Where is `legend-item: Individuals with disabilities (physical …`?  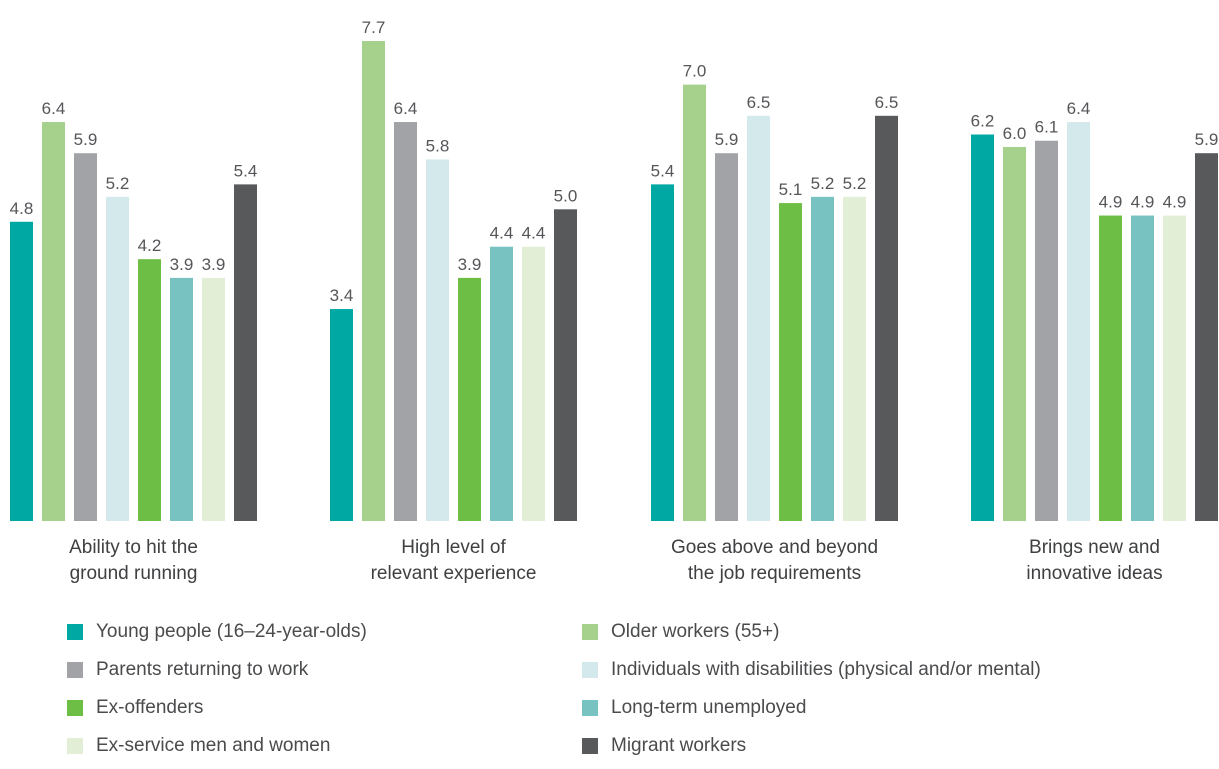
legend-item: Individuals with disabilities (physical … is located at coordinates (811, 670).